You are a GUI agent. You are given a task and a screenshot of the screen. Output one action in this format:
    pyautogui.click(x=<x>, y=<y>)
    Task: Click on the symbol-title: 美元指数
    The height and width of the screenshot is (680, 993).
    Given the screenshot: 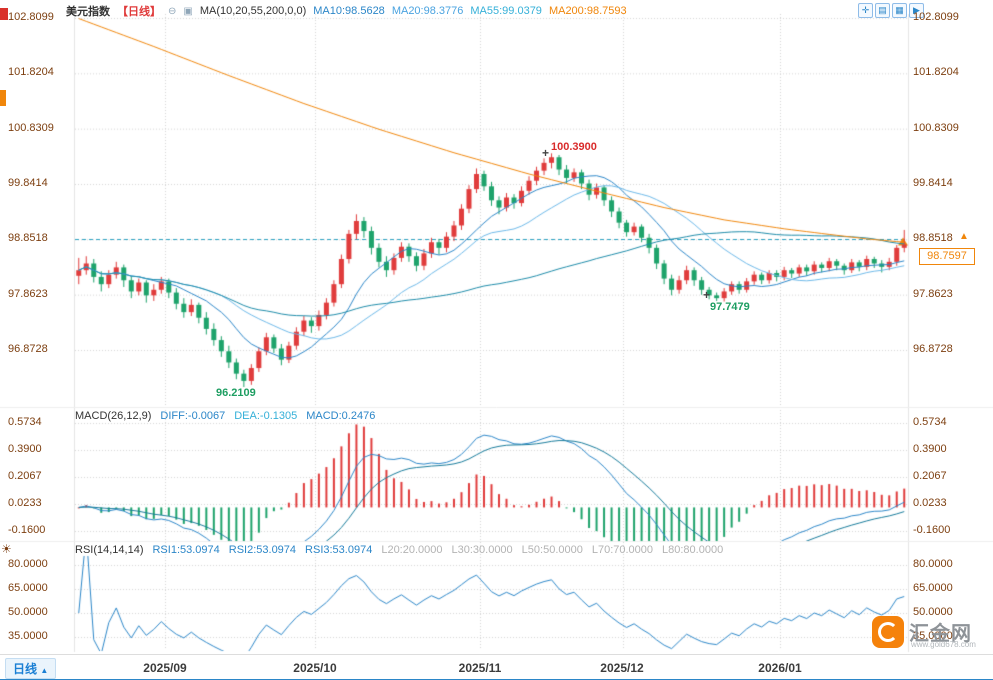 What is the action you would take?
    pyautogui.click(x=88, y=12)
    